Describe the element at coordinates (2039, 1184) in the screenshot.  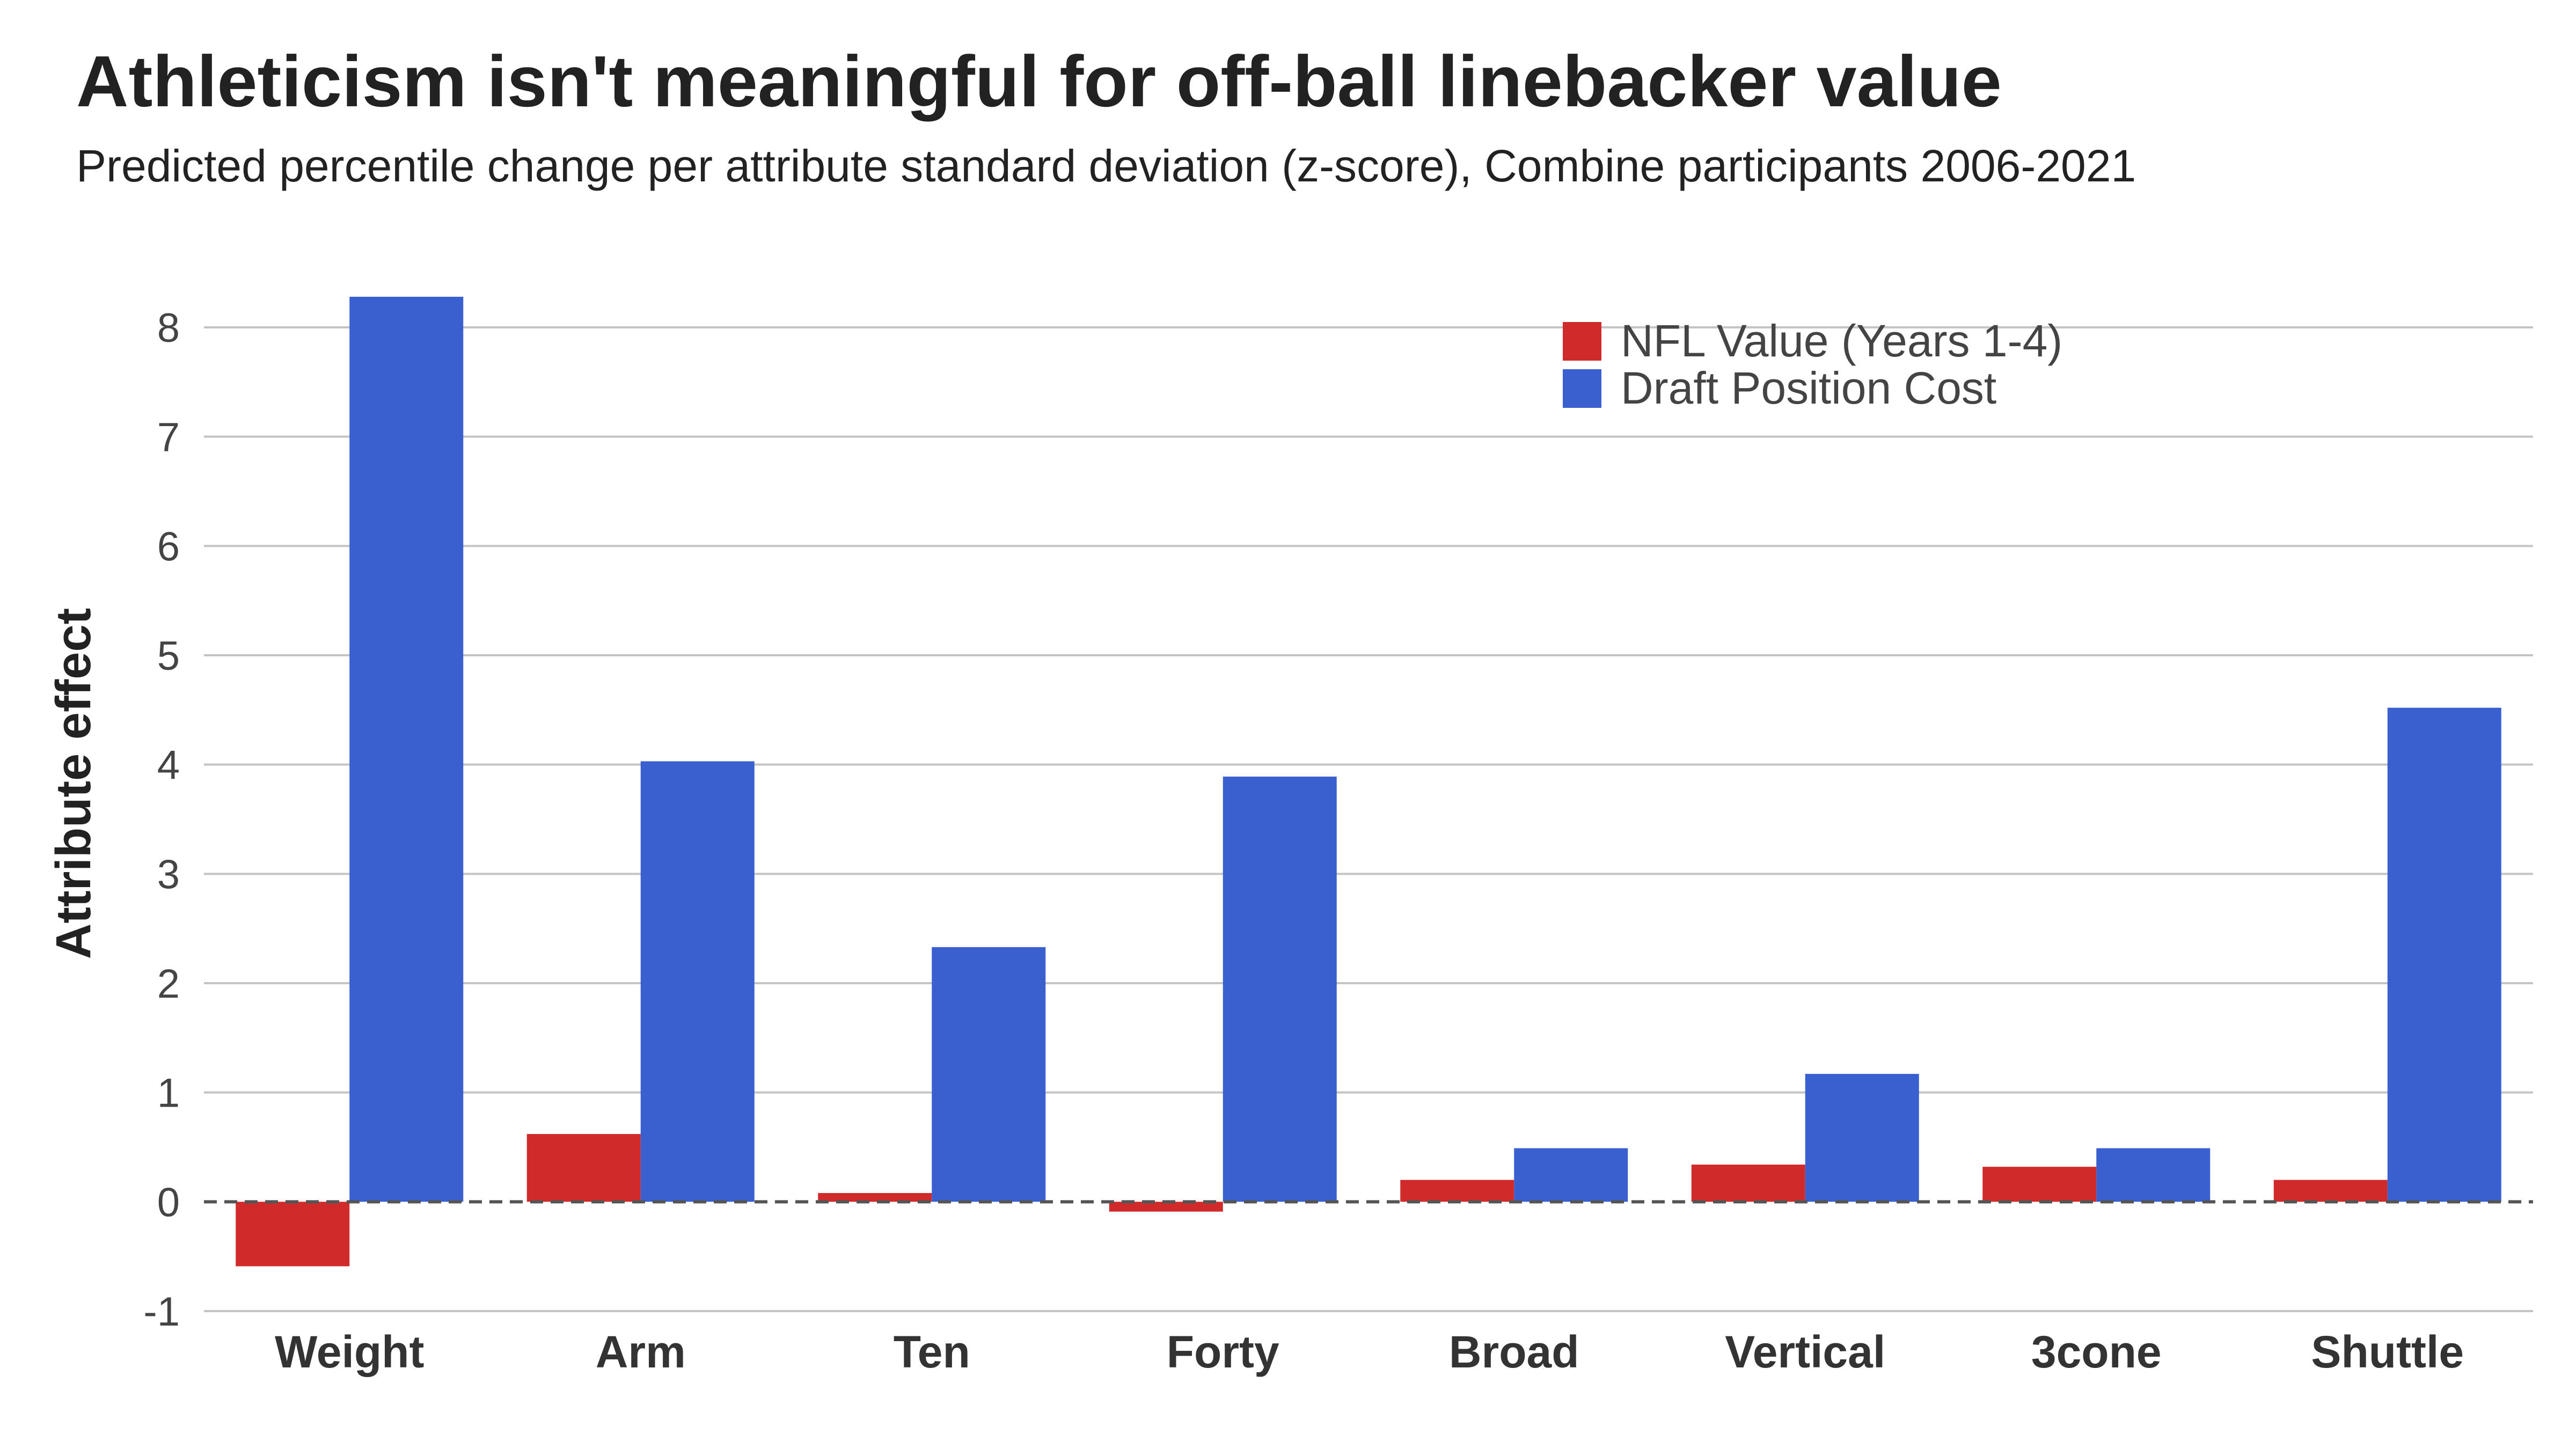
I see `bar-nfl-value-3cone` at that location.